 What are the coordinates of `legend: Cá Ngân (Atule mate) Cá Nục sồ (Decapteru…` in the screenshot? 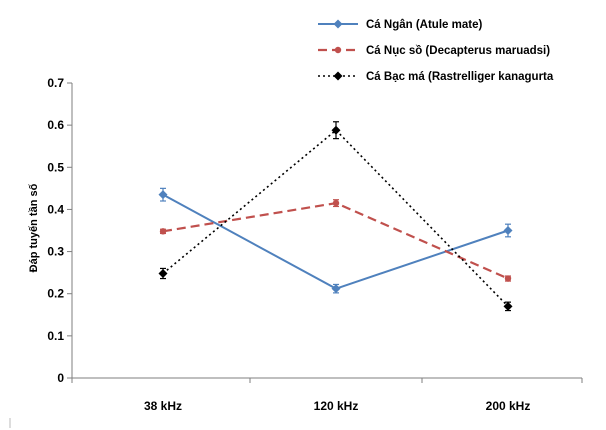 It's located at (436, 51).